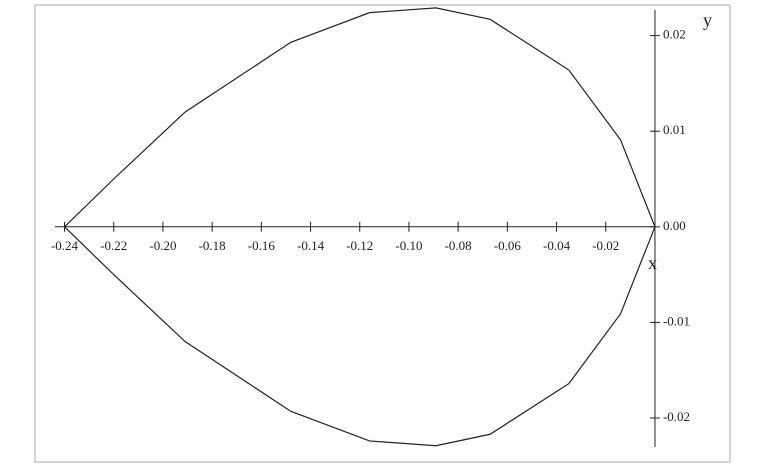 The height and width of the screenshot is (473, 759). What do you see at coordinates (113, 245) in the screenshot?
I see `x-tick-label: -0.22` at bounding box center [113, 245].